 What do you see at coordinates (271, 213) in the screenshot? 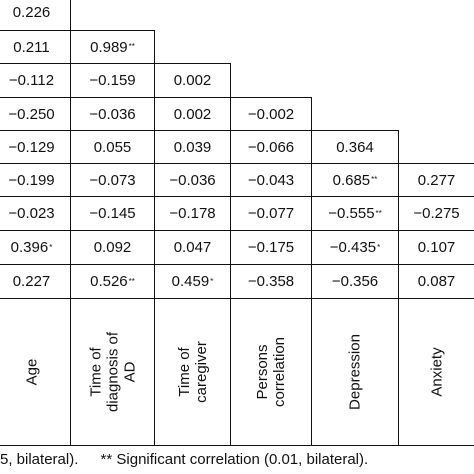
I see `table-cell: −0.077` at bounding box center [271, 213].